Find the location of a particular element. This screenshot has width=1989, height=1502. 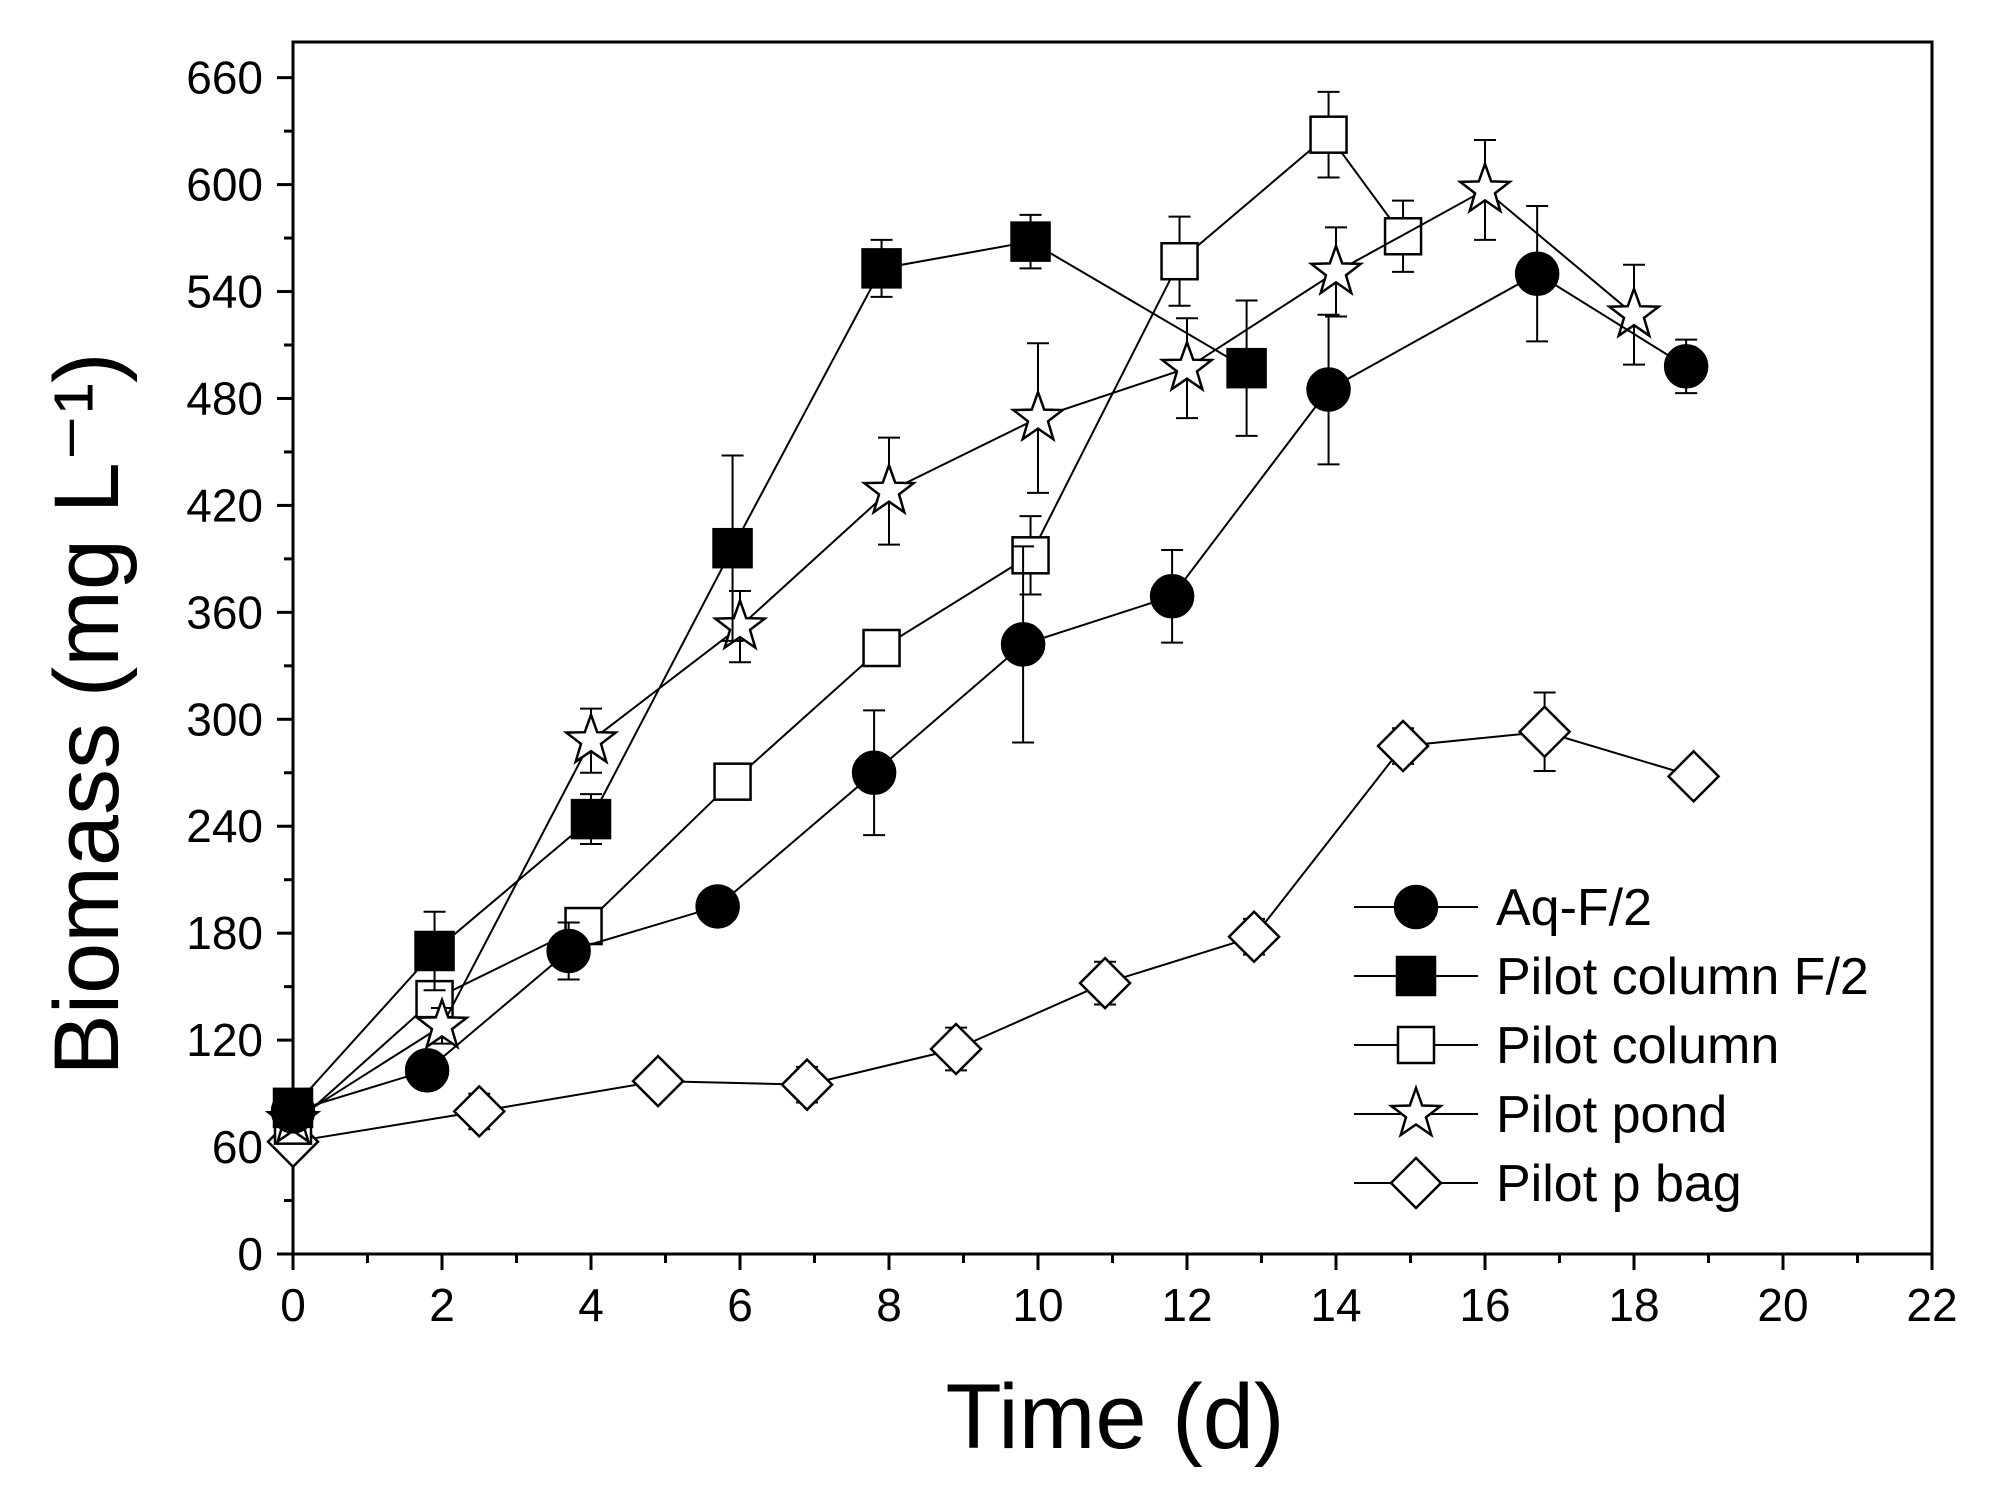

y-tick-label: 360 is located at coordinates (224, 612).